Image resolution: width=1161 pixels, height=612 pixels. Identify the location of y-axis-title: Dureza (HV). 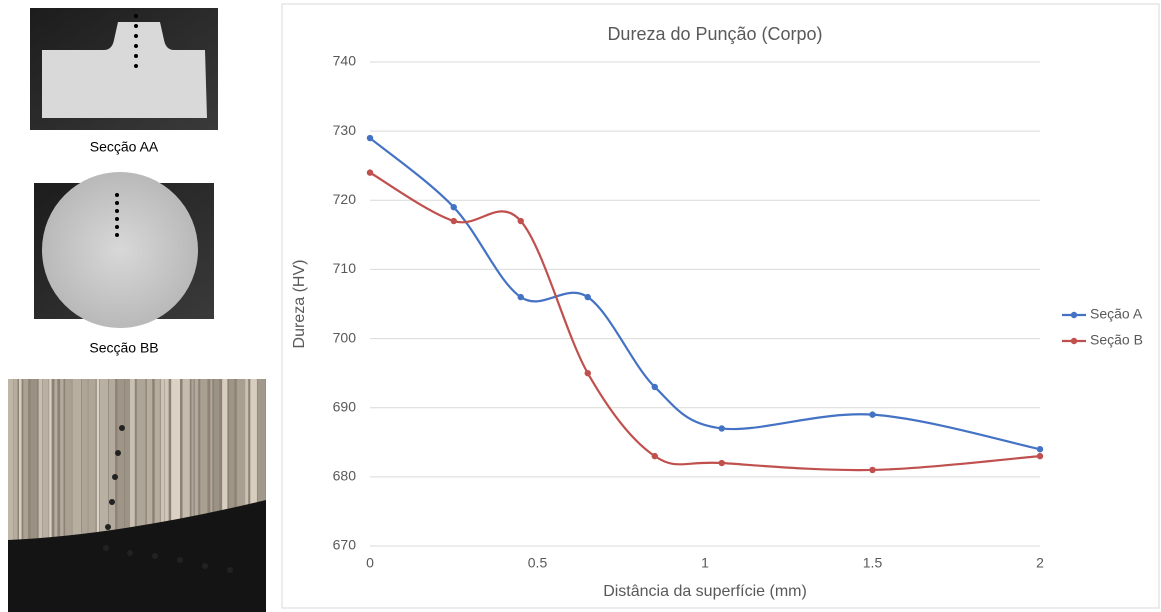
(299, 304).